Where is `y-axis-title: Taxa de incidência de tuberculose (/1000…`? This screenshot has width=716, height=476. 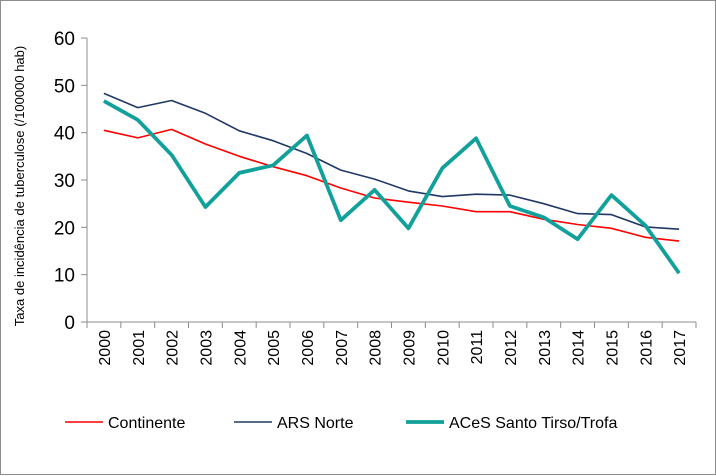 y-axis-title: Taxa de incidência de tuberculose (/1000… is located at coordinates (19, 186).